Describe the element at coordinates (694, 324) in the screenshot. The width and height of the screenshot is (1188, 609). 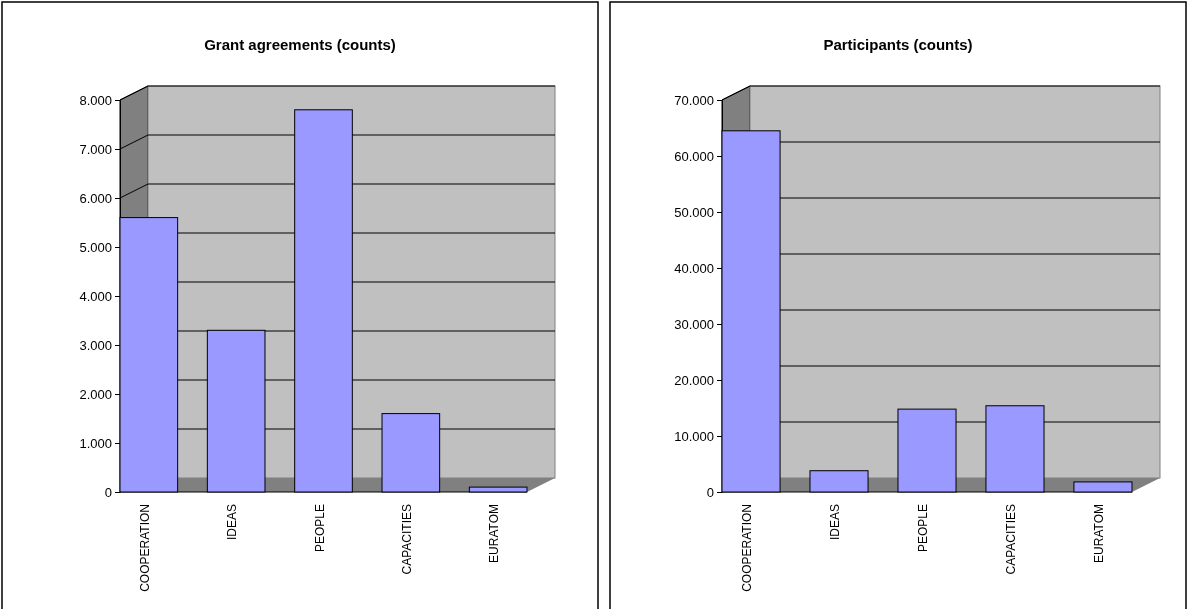
I see `y-tick-label: 30.000` at that location.